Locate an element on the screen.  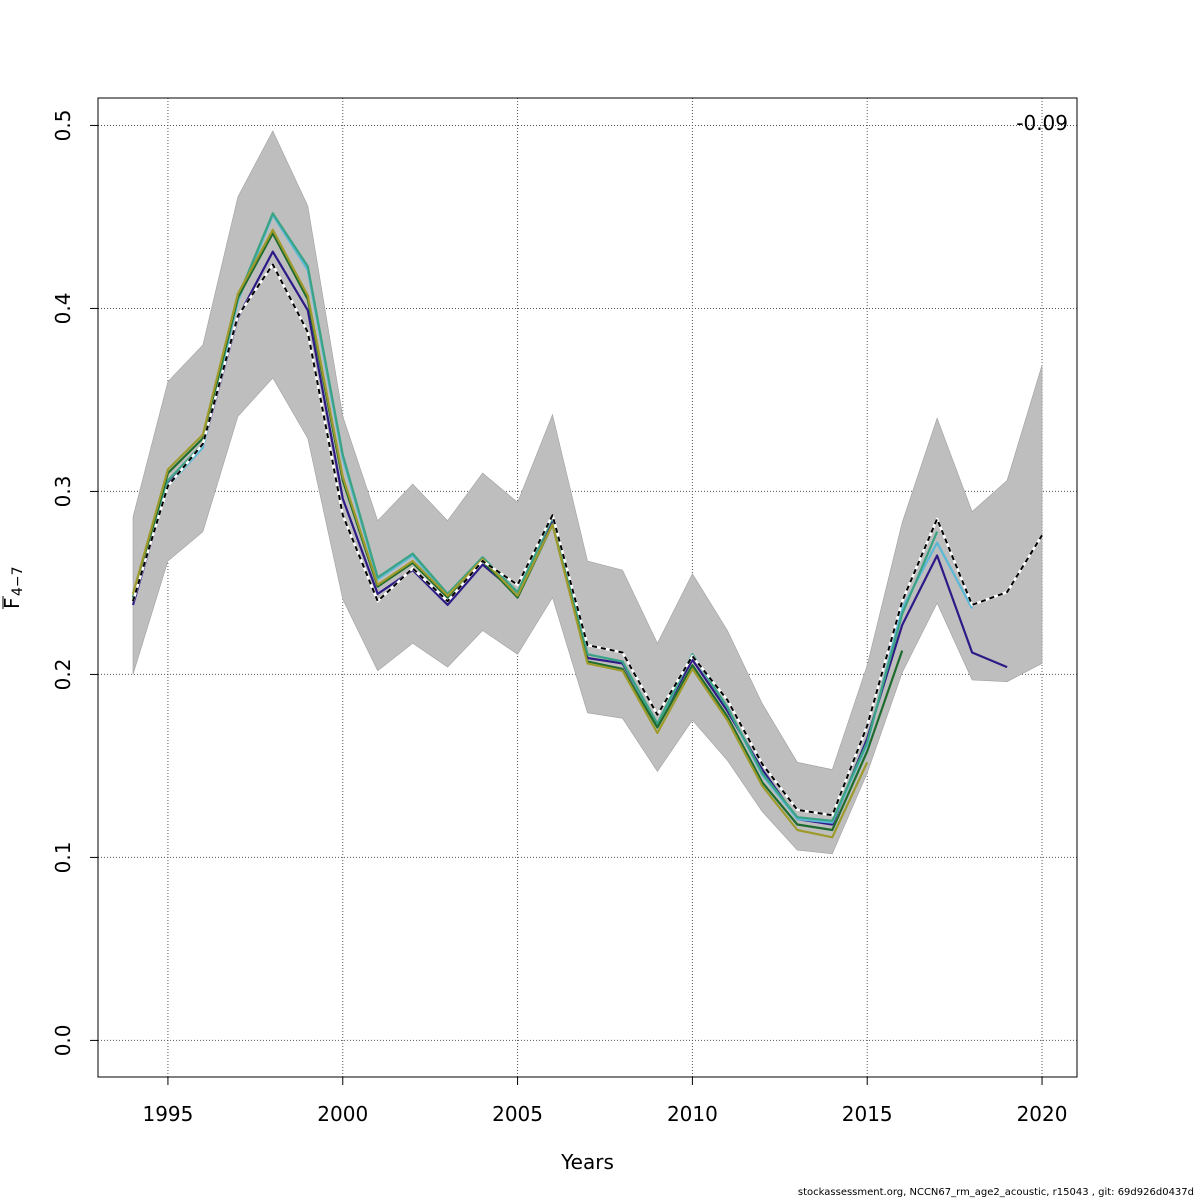
y-tick-label: 0.4 is located at coordinates (63, 309).